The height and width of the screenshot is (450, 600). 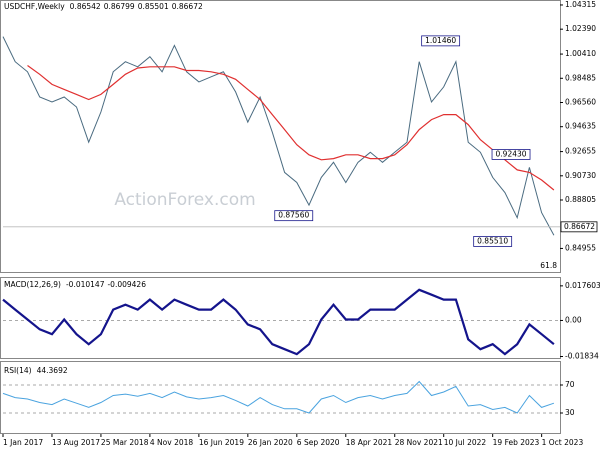 I want to click on annotation-label: 0.87560, so click(x=293, y=215).